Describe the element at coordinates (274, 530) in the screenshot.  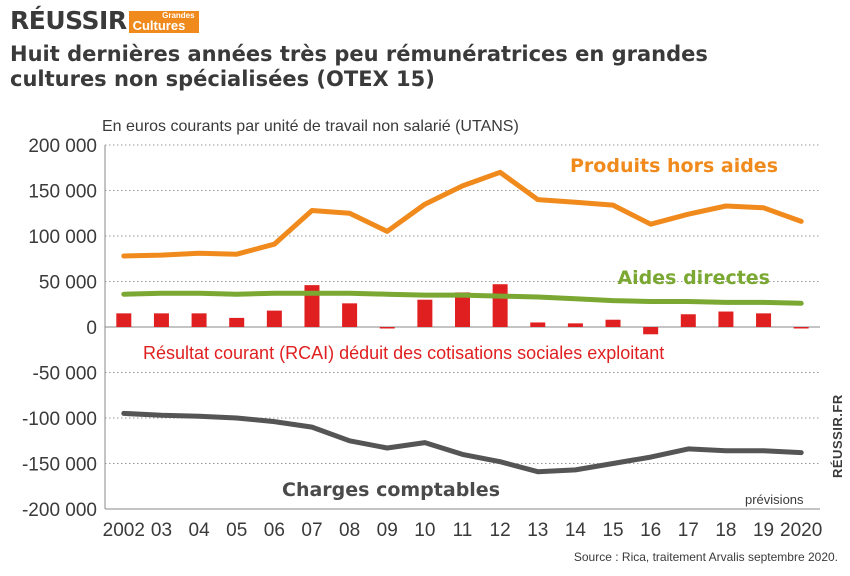
I see `x-tick-label: 06` at that location.